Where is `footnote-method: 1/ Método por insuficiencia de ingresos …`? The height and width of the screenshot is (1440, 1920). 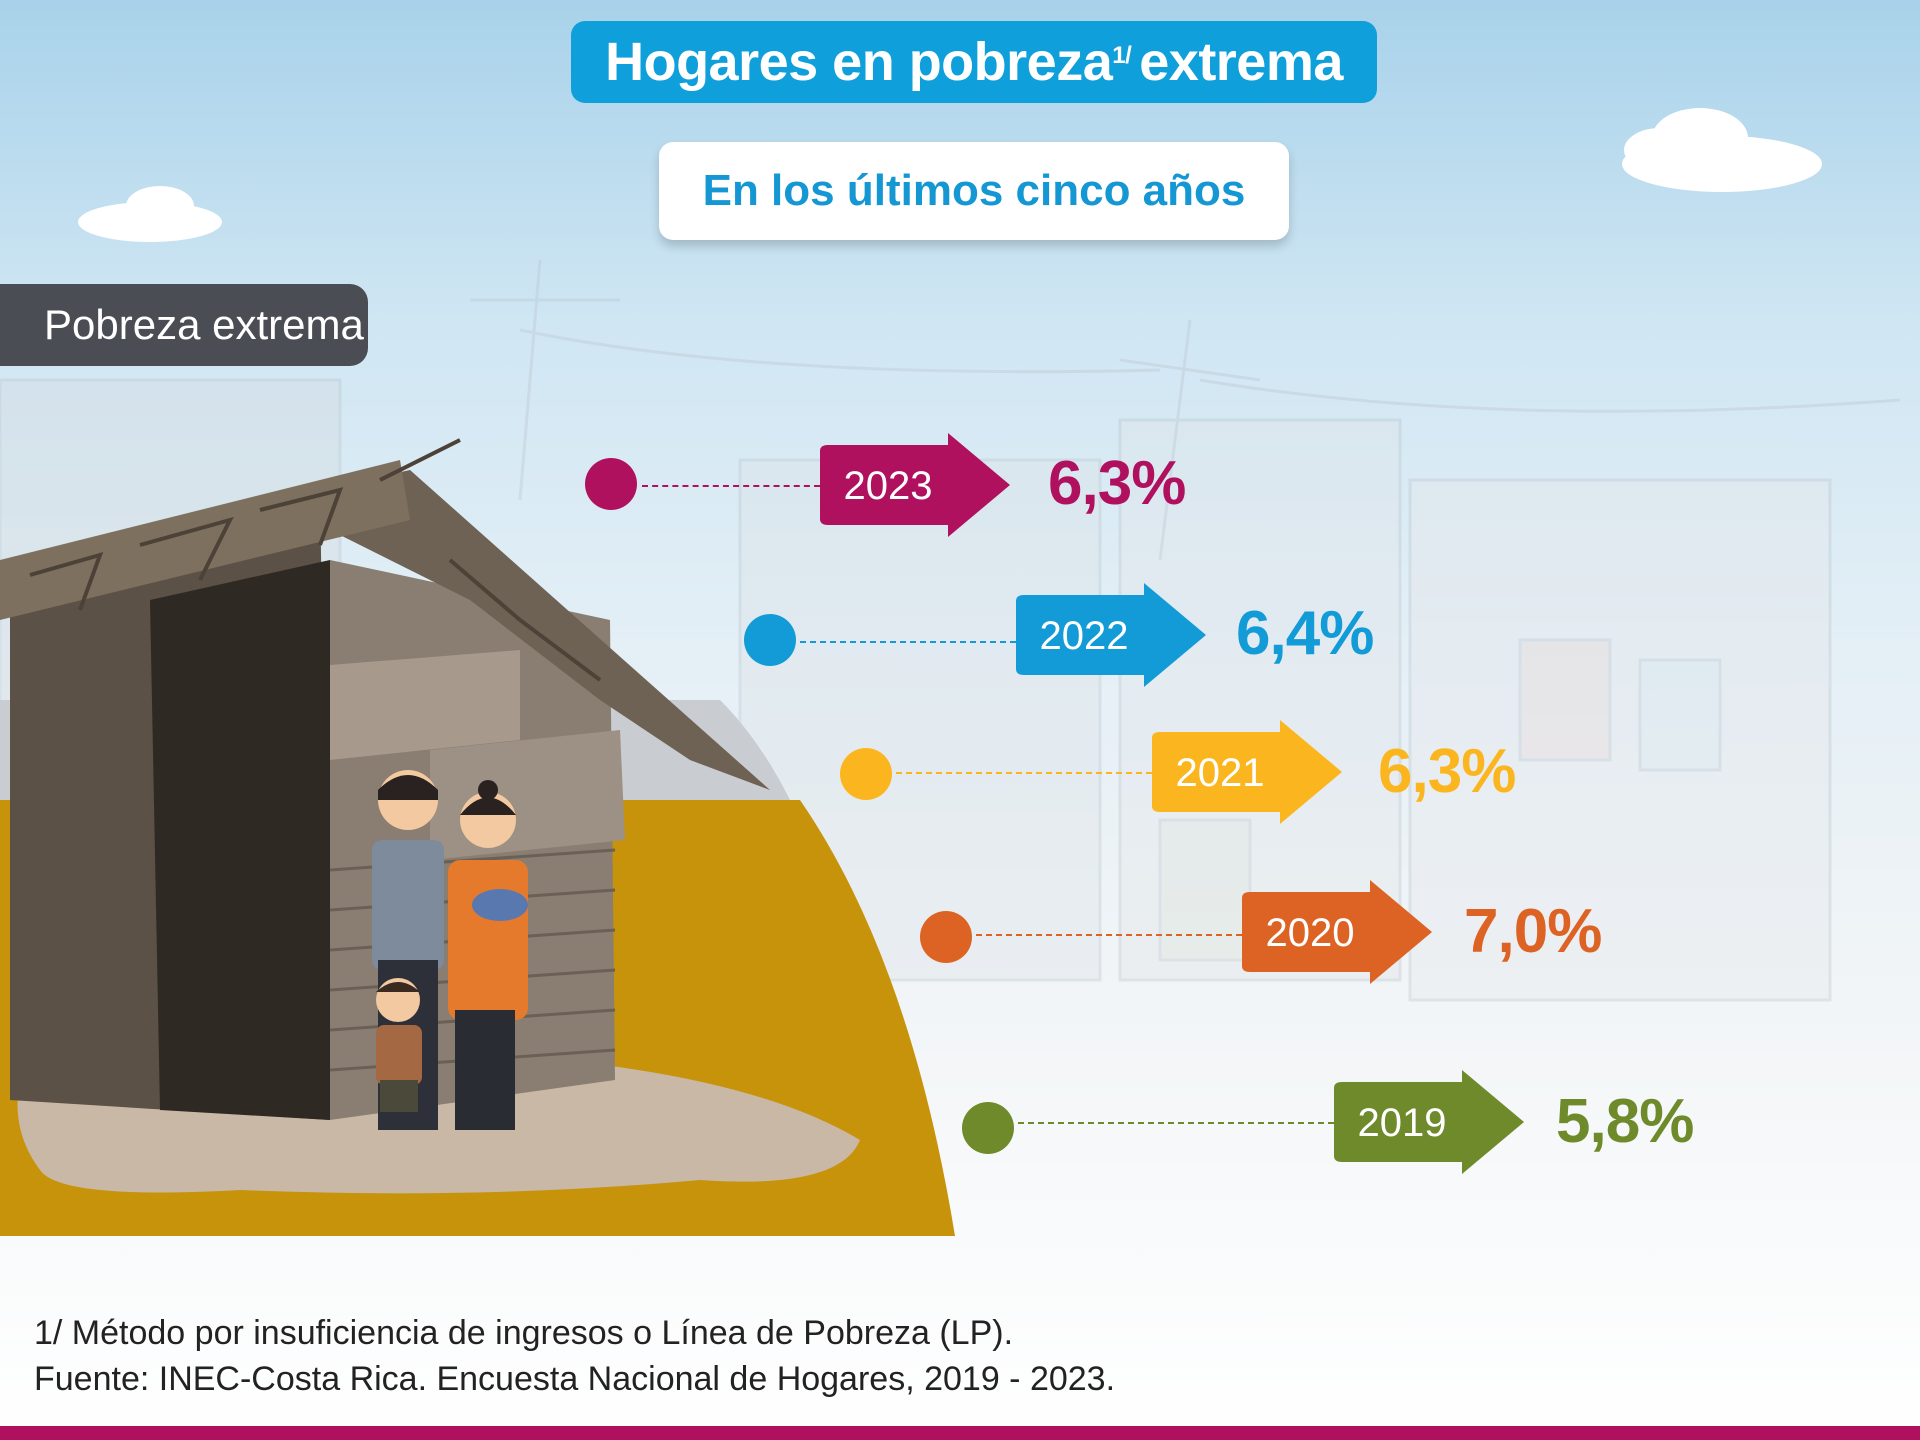 footnote-method: 1/ Método por insuficiencia de ingresos … is located at coordinates (524, 1333).